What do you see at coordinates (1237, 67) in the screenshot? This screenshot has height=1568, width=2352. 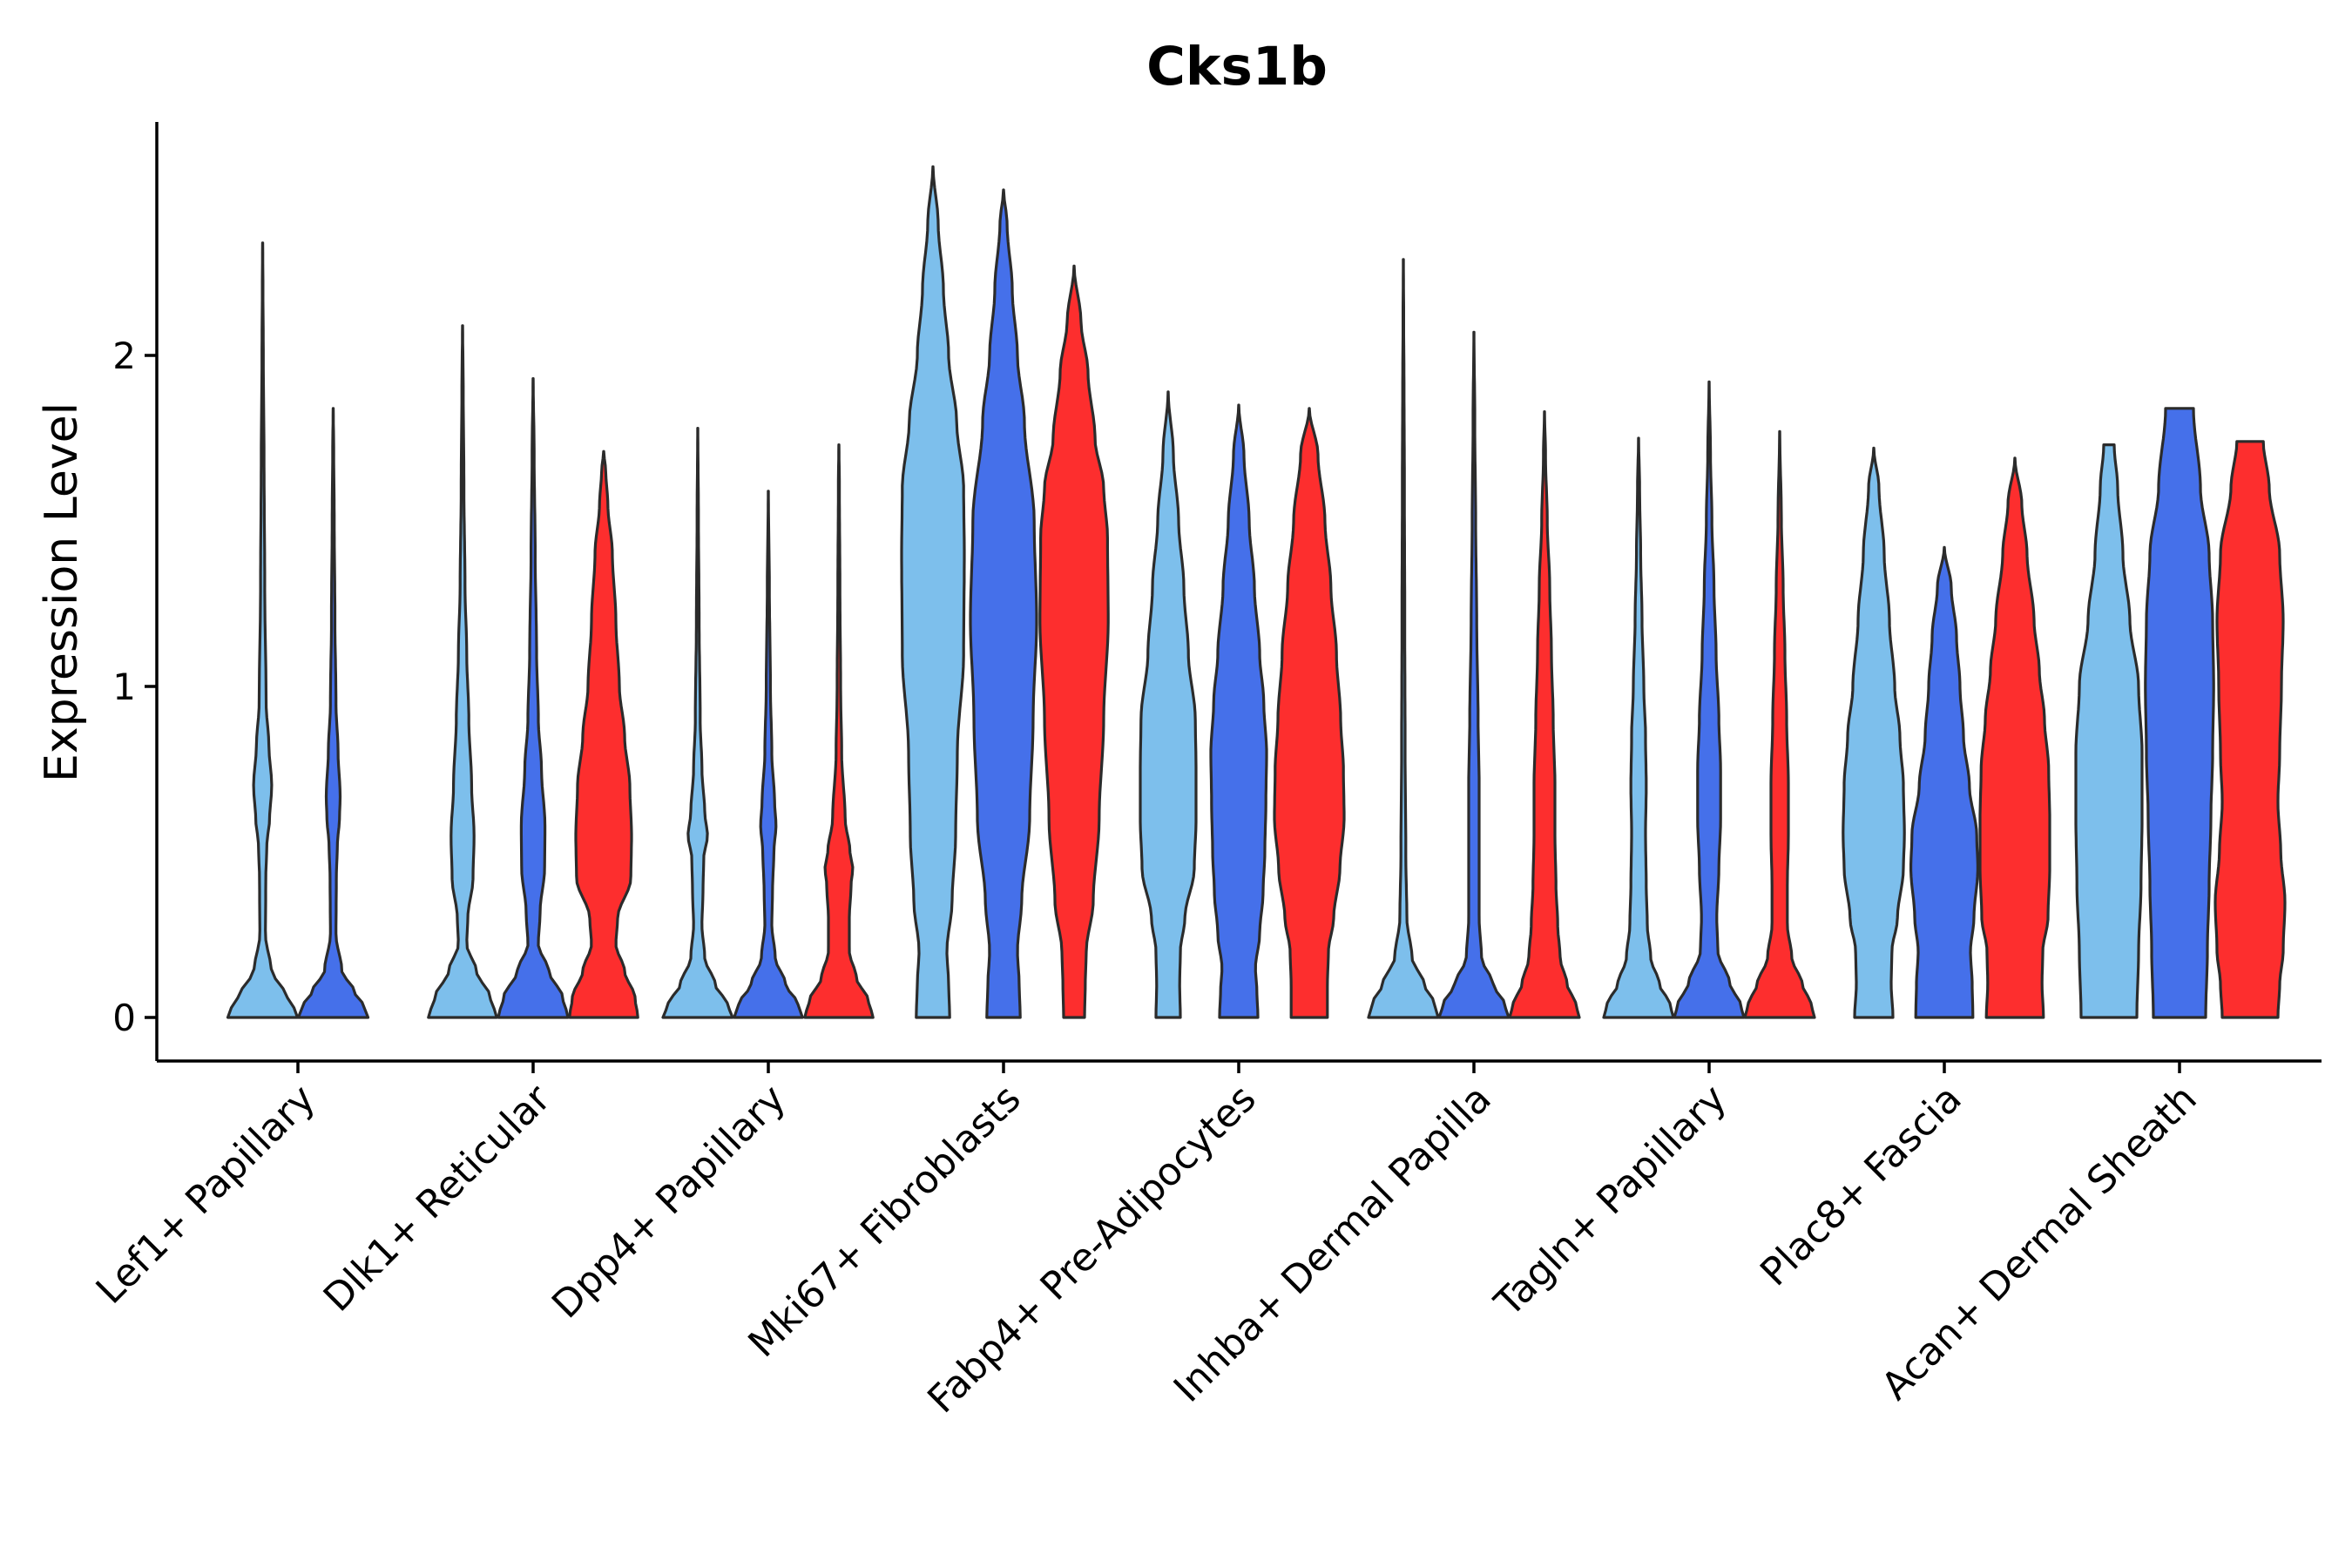 I see `chart-title: Cks1b` at bounding box center [1237, 67].